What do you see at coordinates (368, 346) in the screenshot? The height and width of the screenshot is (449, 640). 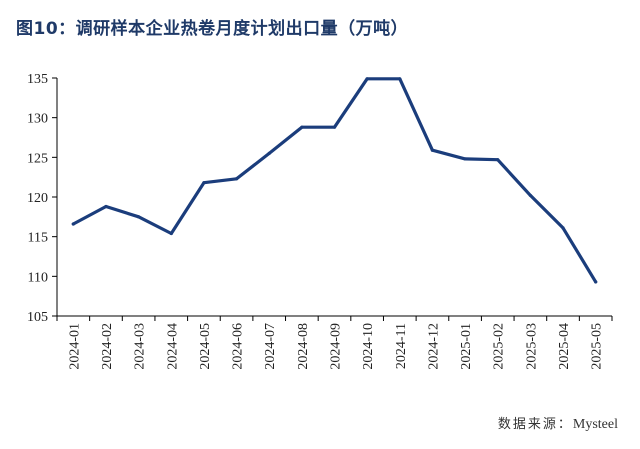 I see `x-tick-label: 2024-10` at bounding box center [368, 346].